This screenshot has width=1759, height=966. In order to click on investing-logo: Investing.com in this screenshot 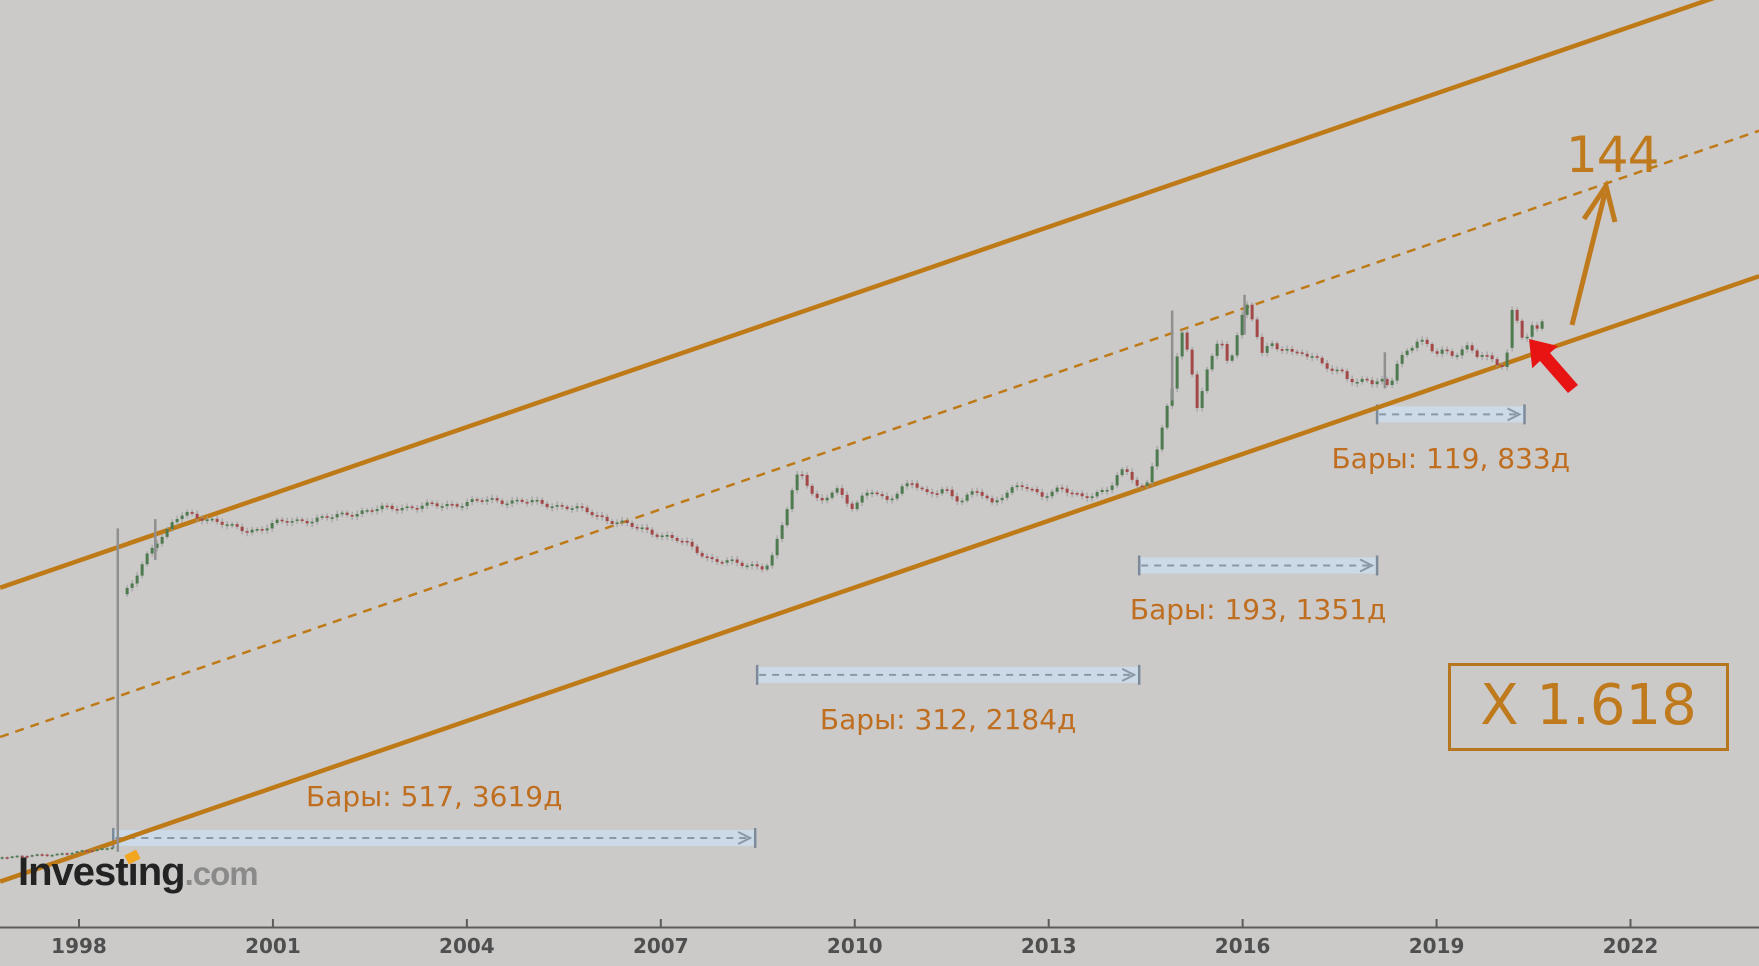, I will do `click(138, 872)`.